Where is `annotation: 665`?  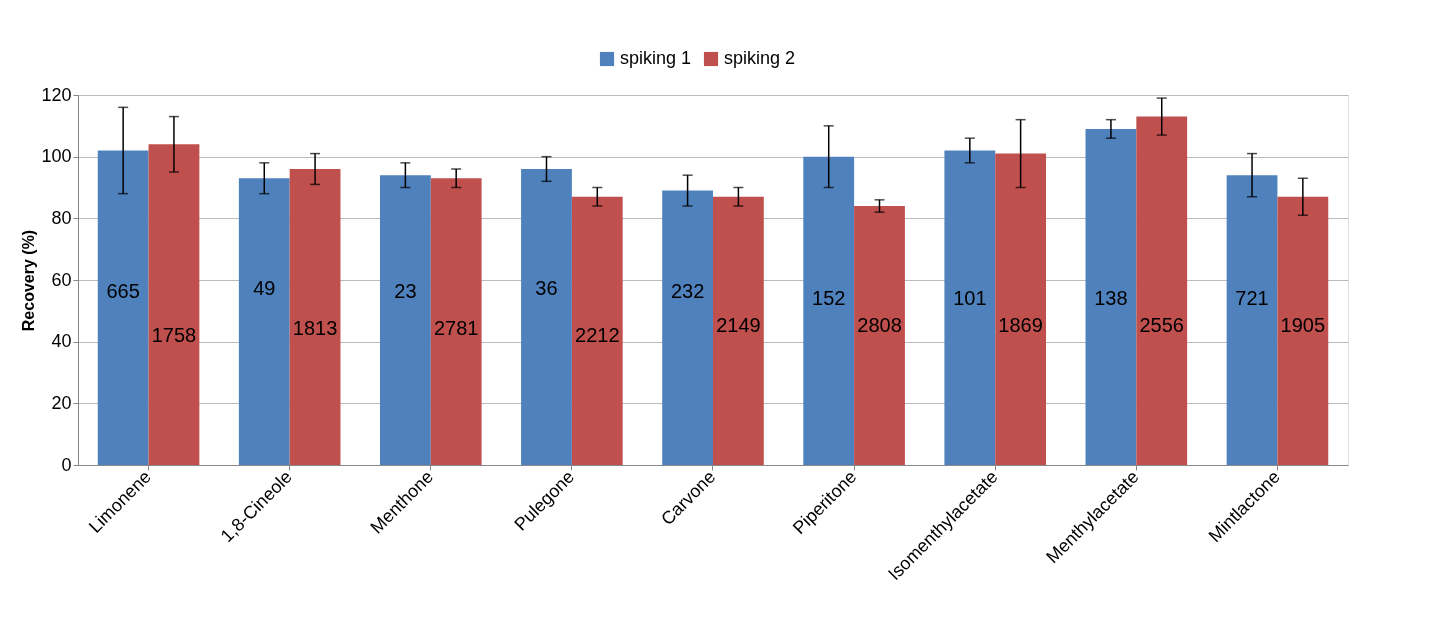
annotation: 665 is located at coordinates (123, 291).